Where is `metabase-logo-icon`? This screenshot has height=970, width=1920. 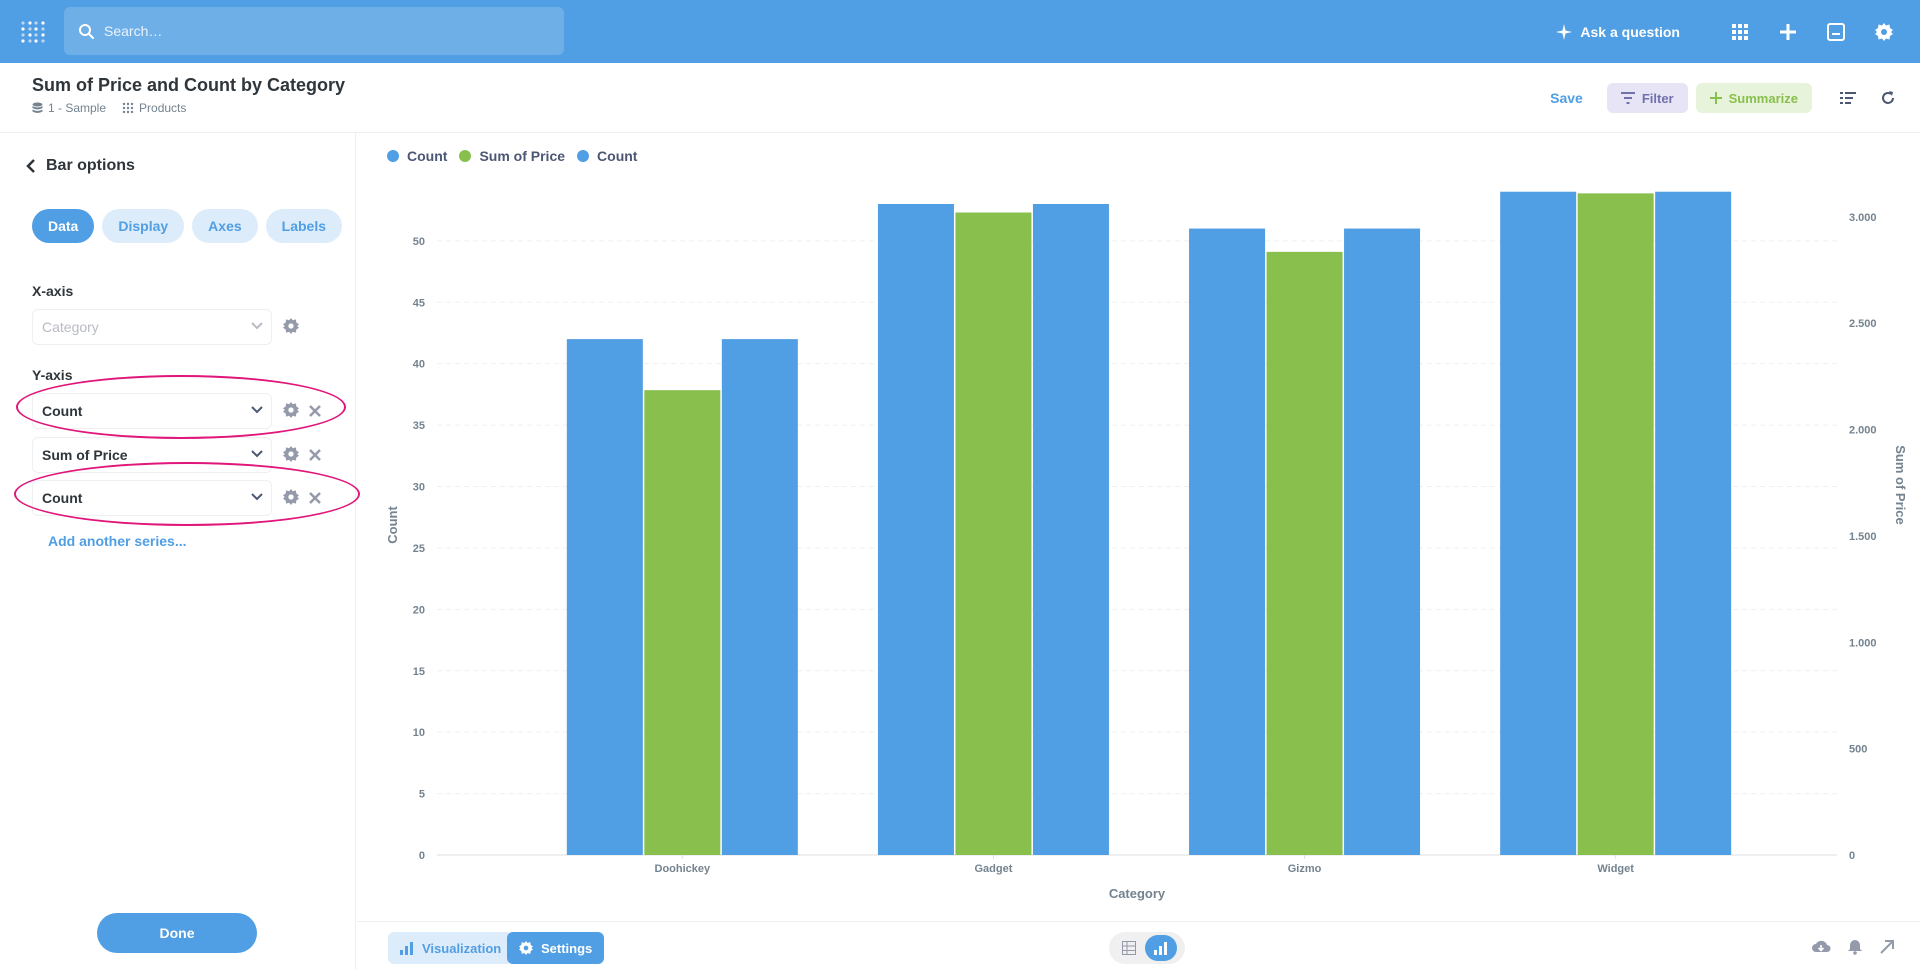
metabase-logo-icon is located at coordinates (33, 32).